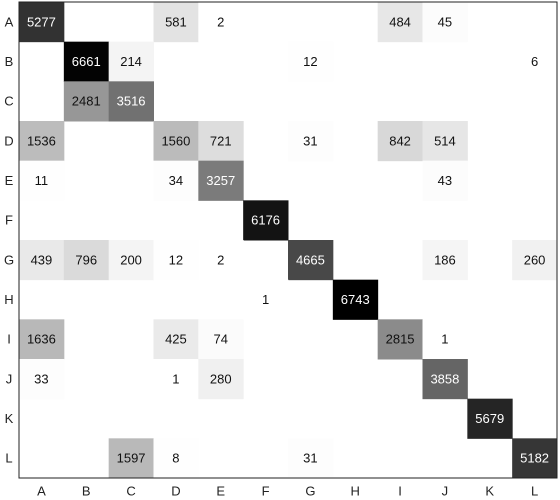  What do you see at coordinates (220, 491) in the screenshot?
I see `x-tick-label: E` at bounding box center [220, 491].